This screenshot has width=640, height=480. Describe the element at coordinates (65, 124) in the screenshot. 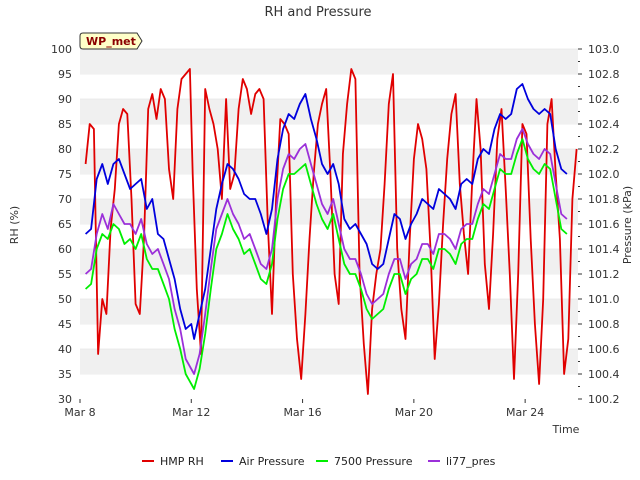

I see `y-tick-label: 85` at that location.